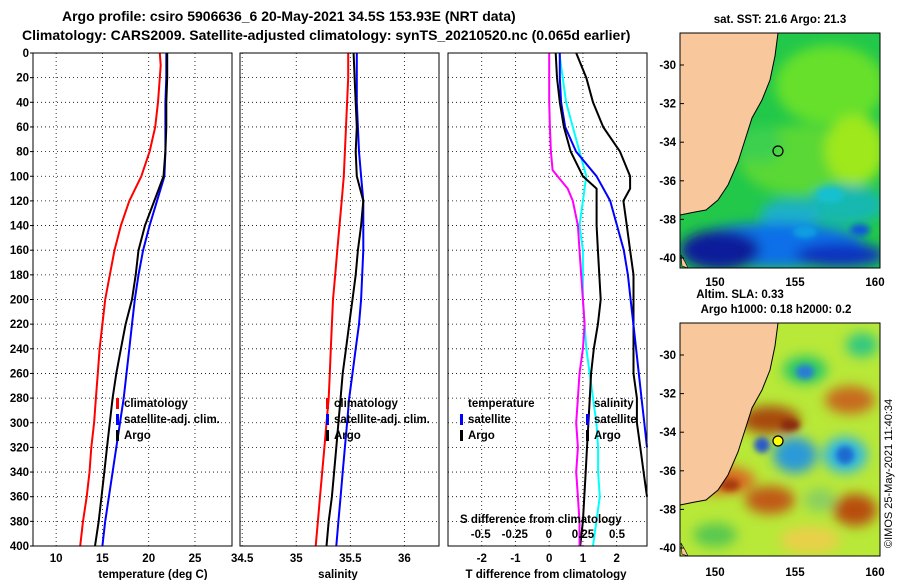  I want to click on legend-t-argo-swatch, so click(461, 435).